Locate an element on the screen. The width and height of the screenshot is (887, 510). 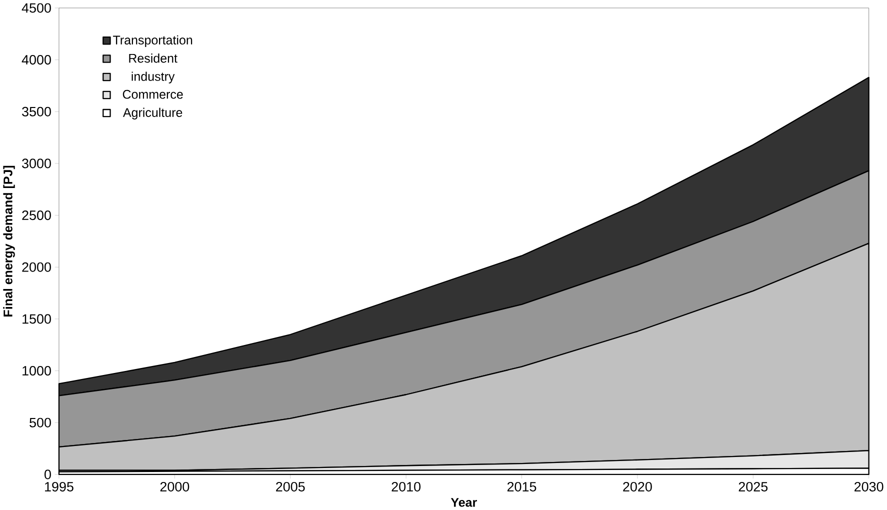
x-tick-label: 1995 is located at coordinates (59, 487).